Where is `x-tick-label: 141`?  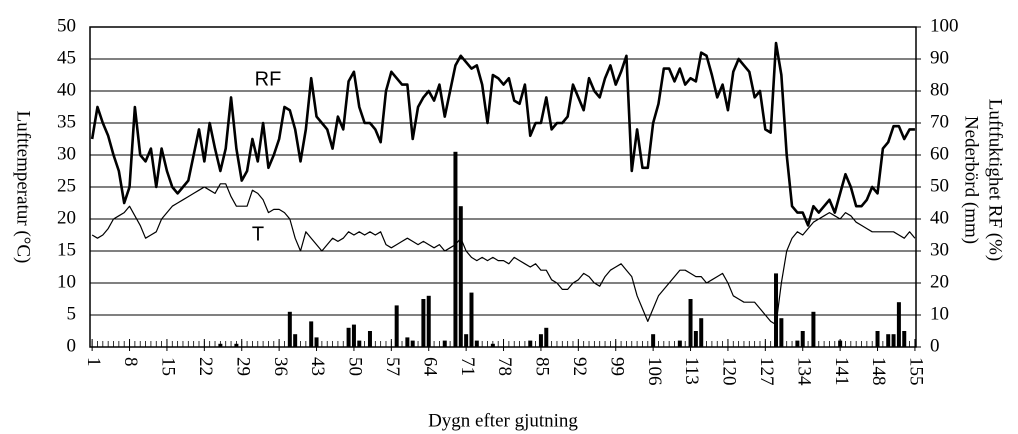 x-tick-label: 141 is located at coordinates (841, 371).